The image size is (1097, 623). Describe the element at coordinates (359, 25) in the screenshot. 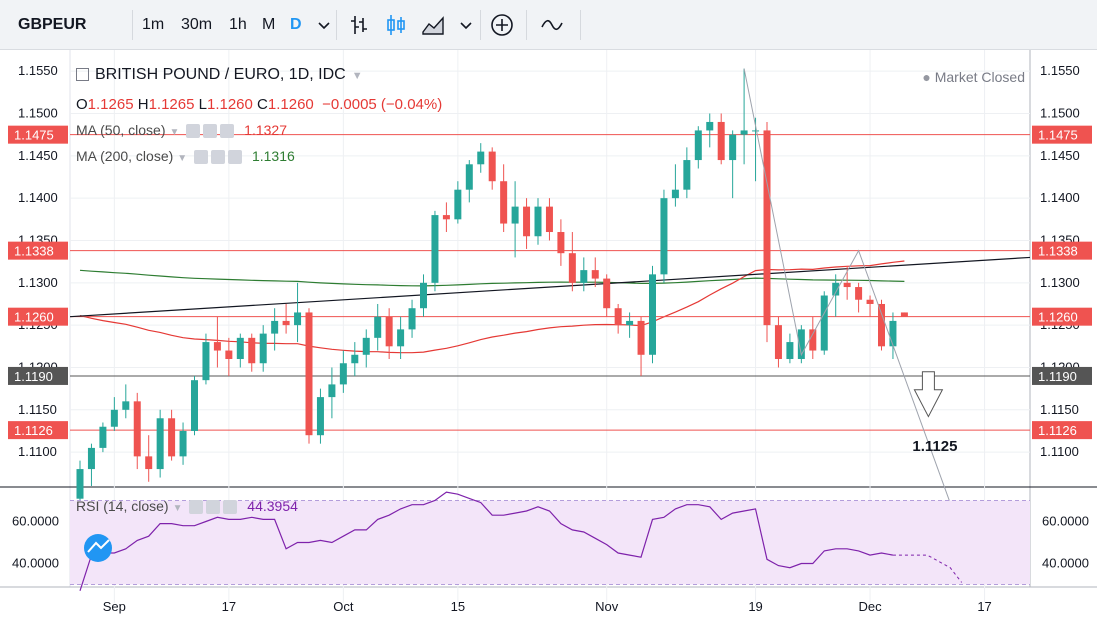

I see `bar-chart-icon` at that location.